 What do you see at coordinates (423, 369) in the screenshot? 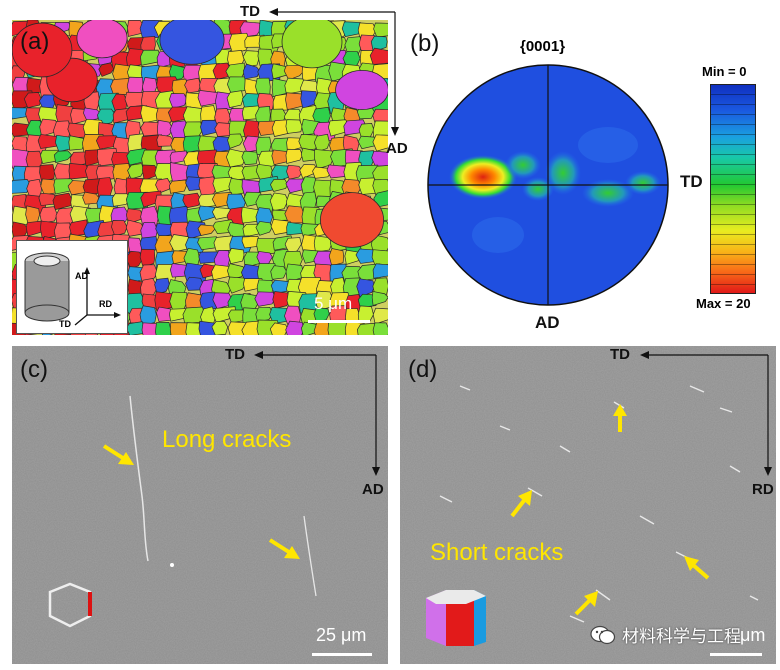
I see `panel-d-label: (d)` at bounding box center [423, 369].